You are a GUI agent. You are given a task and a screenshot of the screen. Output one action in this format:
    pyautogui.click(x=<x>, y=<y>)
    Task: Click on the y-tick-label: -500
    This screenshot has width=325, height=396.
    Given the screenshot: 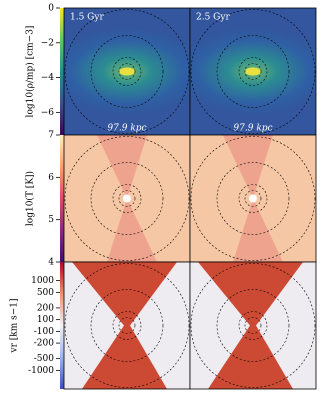 What is the action you would take?
    pyautogui.click(x=44, y=359)
    